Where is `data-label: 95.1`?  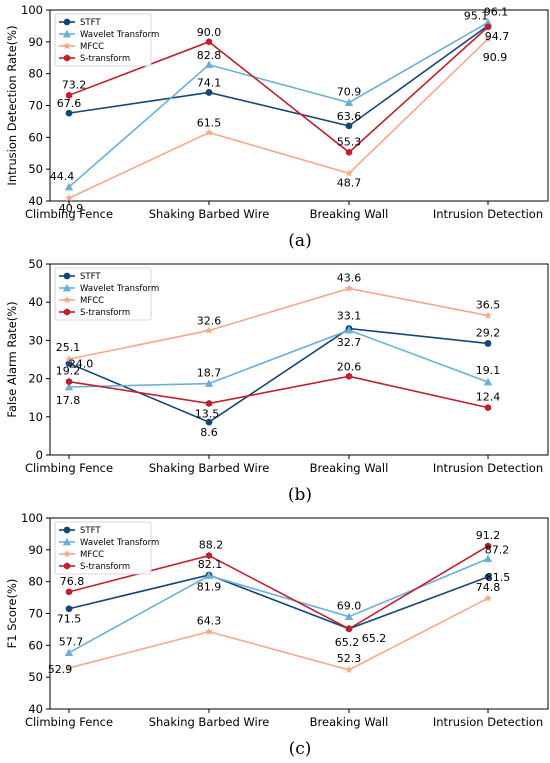
data-label: 95.1 is located at coordinates (476, 16).